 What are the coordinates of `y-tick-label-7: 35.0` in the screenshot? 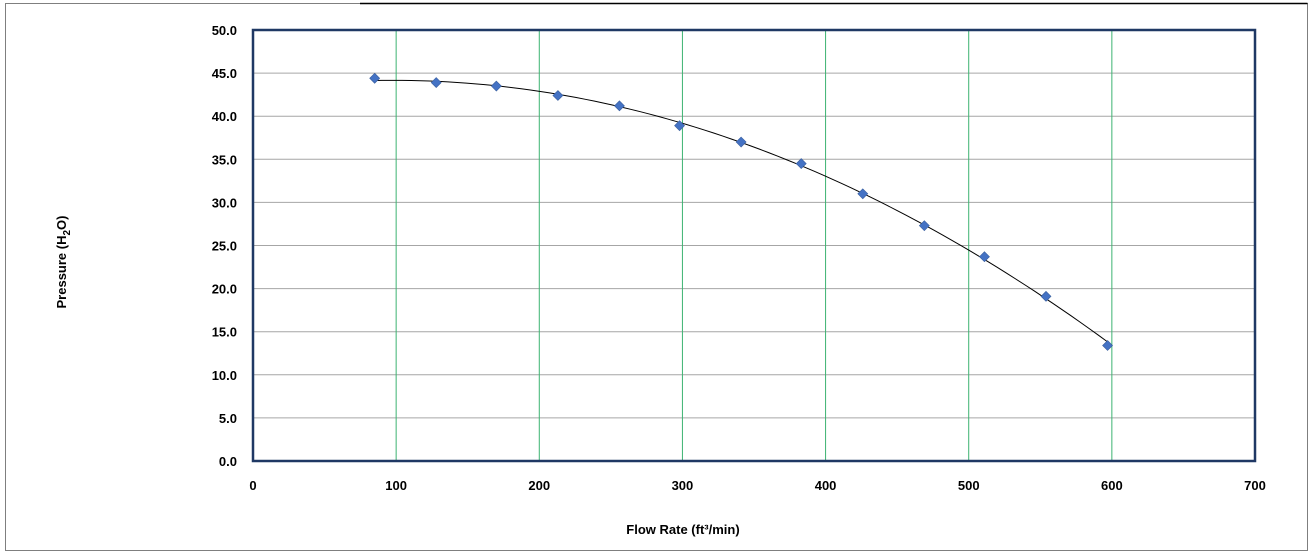 It's located at (224, 159).